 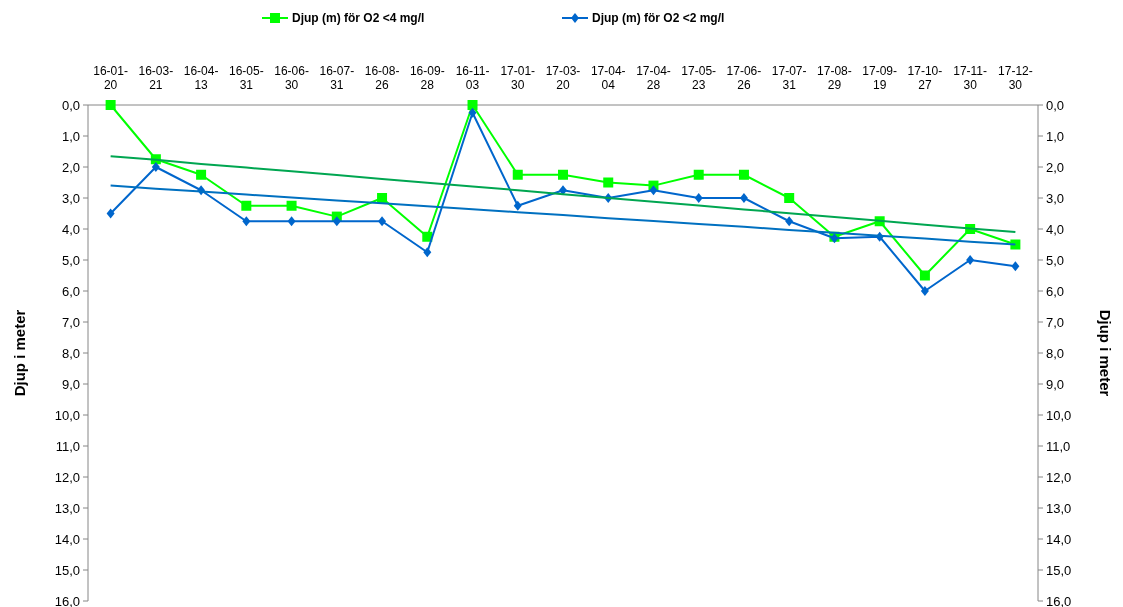 What do you see at coordinates (1055, 322) in the screenshot?
I see `y2-tick-label: 7,0` at bounding box center [1055, 322].